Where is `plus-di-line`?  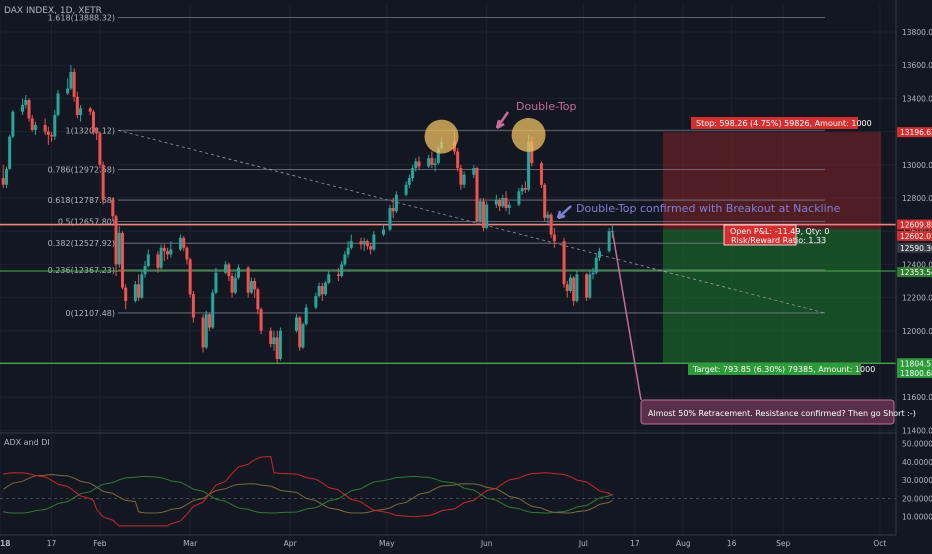 plus-di-line is located at coordinates (308, 494).